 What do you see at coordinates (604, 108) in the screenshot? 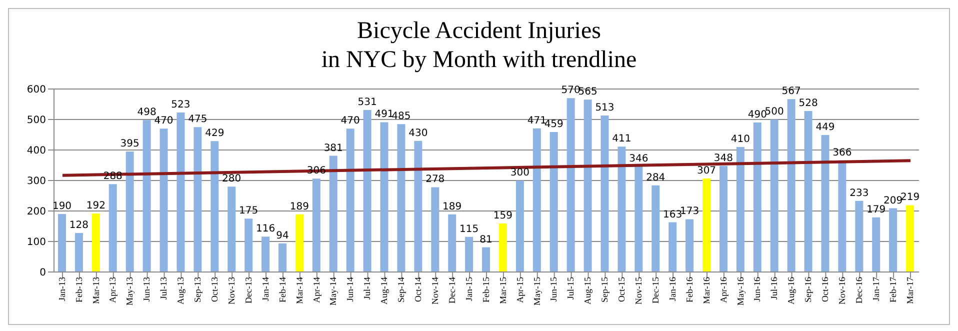
I see `data-label: 513` at bounding box center [604, 108].